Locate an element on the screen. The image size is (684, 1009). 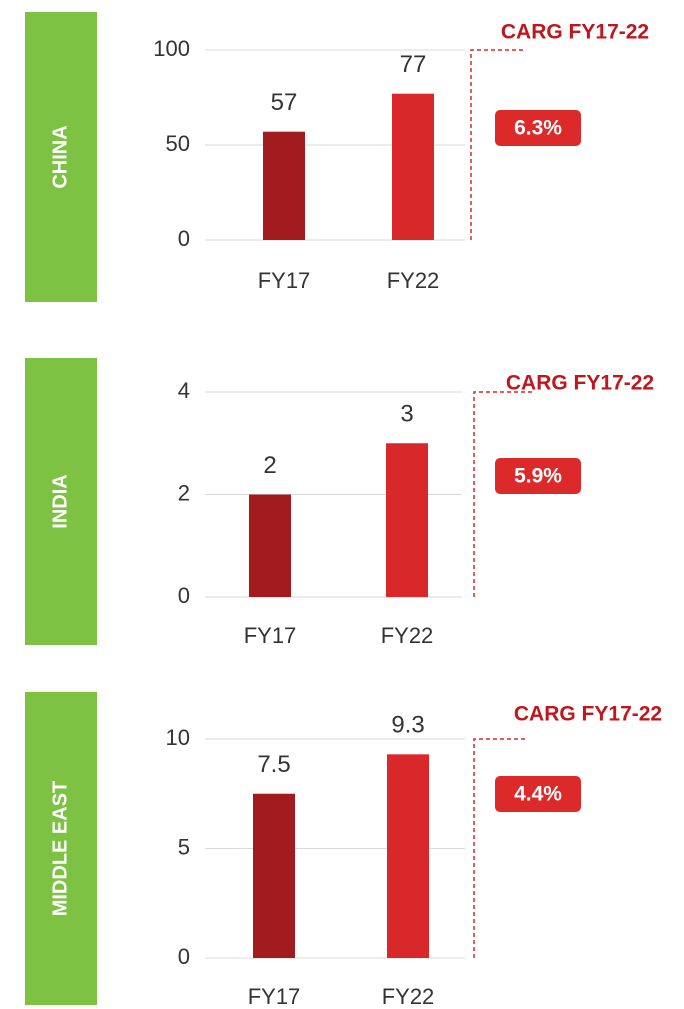
y-tick-label: 10 is located at coordinates (178, 737).